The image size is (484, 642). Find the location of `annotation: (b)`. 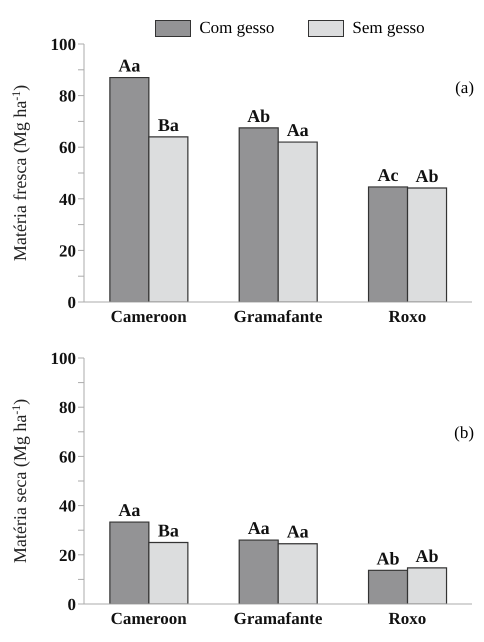

annotation: (b) is located at coordinates (464, 433).